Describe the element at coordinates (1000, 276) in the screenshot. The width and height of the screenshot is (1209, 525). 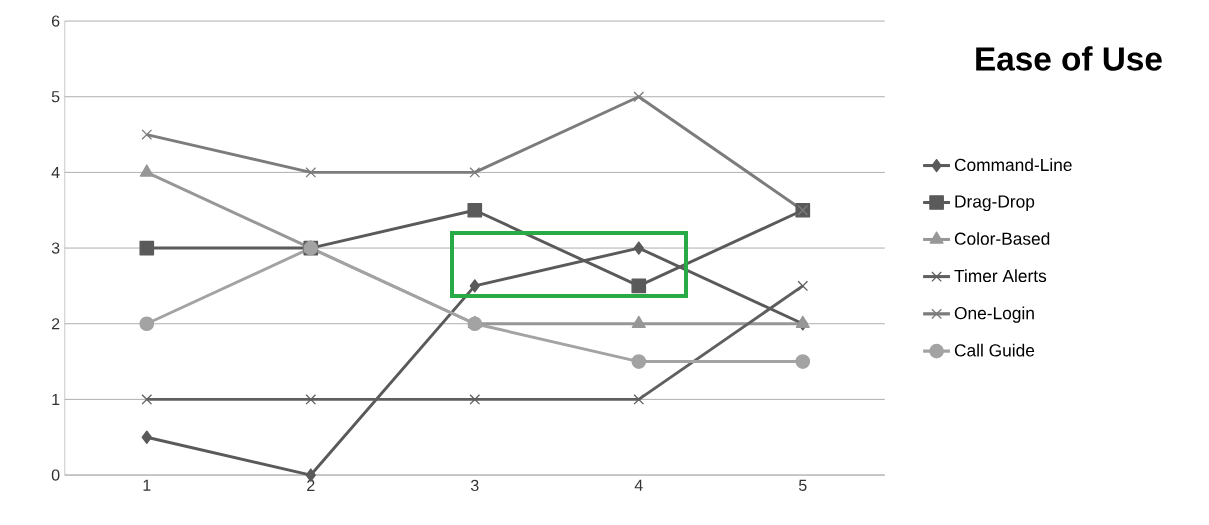
I see `legend-label: Timer Alerts` at that location.